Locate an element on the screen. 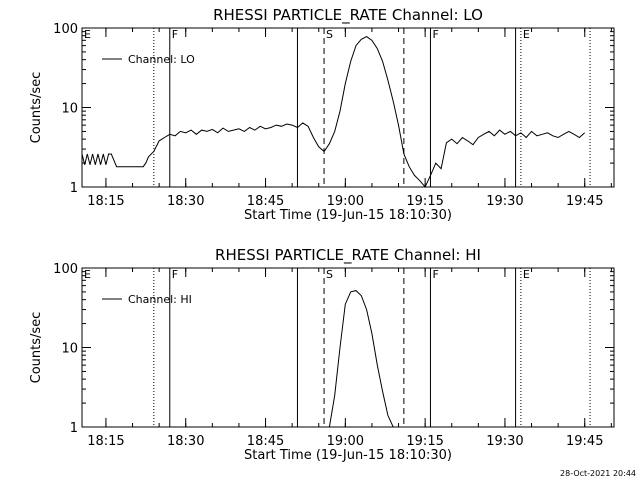 This screenshot has width=640, height=480. series-line is located at coordinates (361, 359).